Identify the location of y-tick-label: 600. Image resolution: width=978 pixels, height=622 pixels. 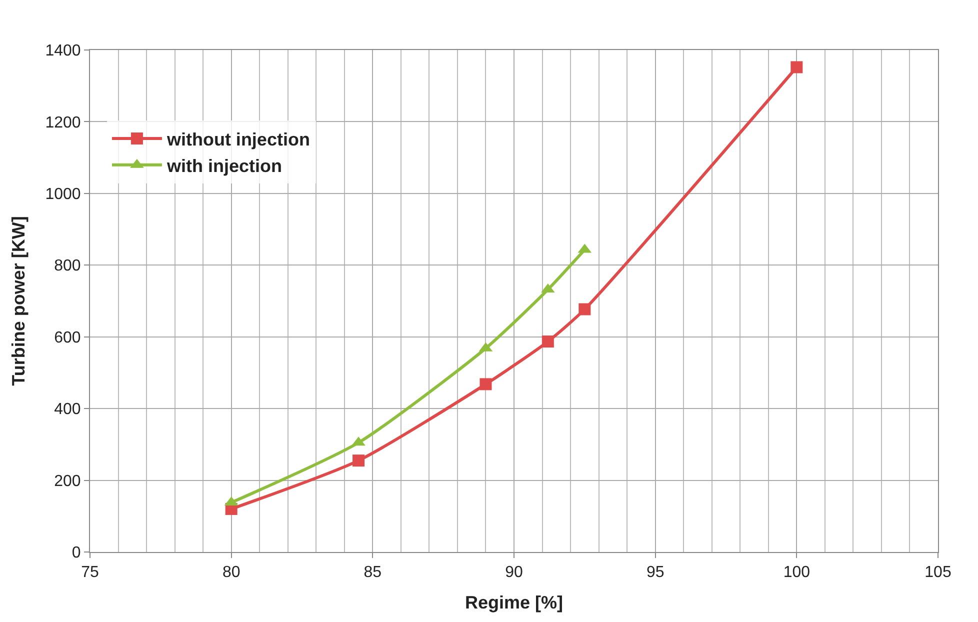
(67, 337).